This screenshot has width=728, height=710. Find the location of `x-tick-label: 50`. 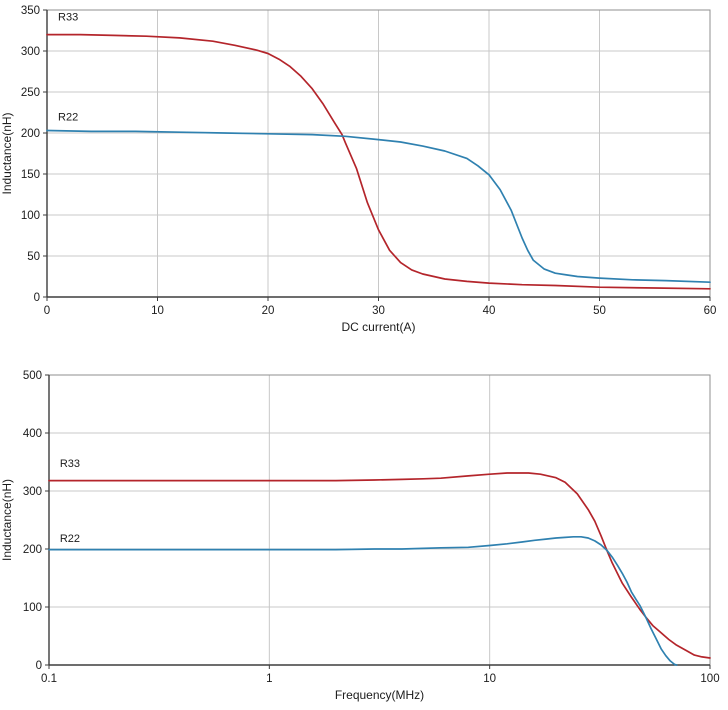

x-tick-label: 50 is located at coordinates (599, 311).